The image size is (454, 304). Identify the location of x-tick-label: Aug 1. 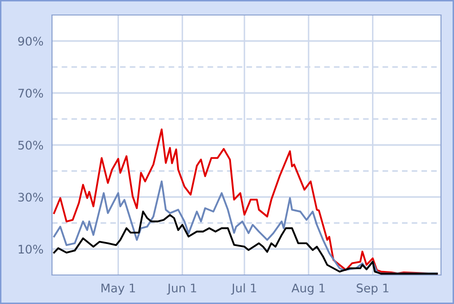
(308, 289).